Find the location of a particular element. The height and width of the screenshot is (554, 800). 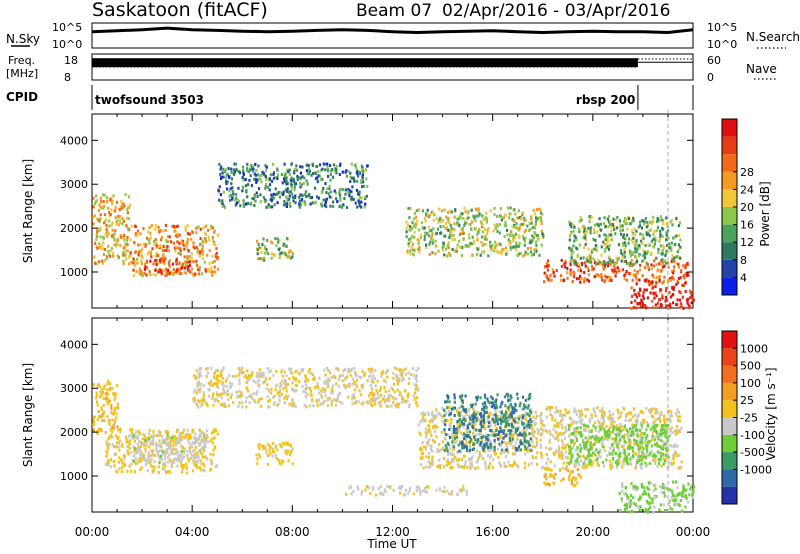

nsearch-label: N.Search is located at coordinates (773, 37).